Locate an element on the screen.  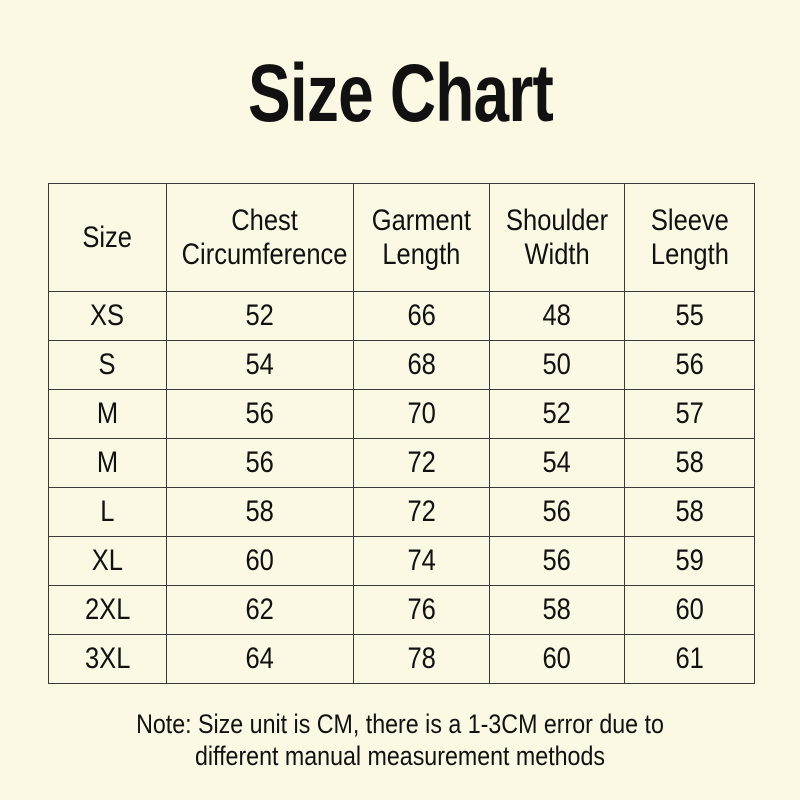
cell-value: 68 is located at coordinates (421, 364).